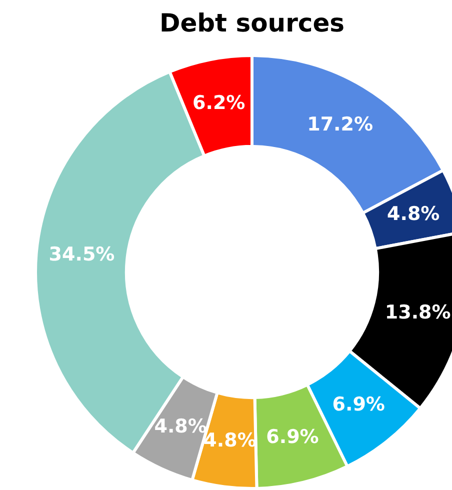 The width and height of the screenshot is (452, 490). What do you see at coordinates (219, 103) in the screenshot?
I see `data-label: 6.2%` at bounding box center [219, 103].